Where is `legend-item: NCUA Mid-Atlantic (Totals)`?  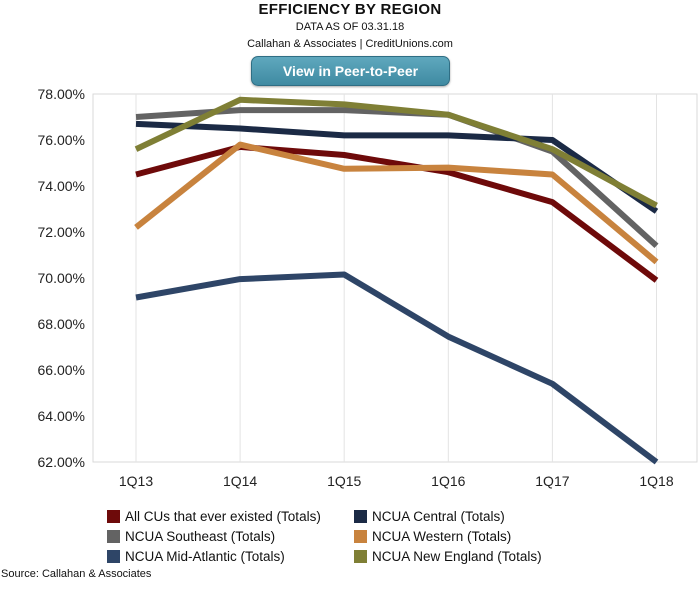
legend-item: NCUA Mid-Atlantic (Totals) is located at coordinates (230, 556).